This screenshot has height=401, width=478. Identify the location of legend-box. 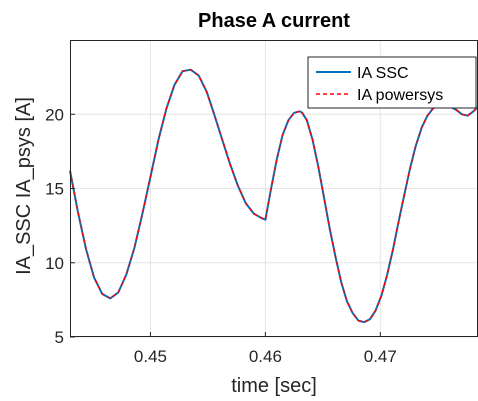
(392, 82).